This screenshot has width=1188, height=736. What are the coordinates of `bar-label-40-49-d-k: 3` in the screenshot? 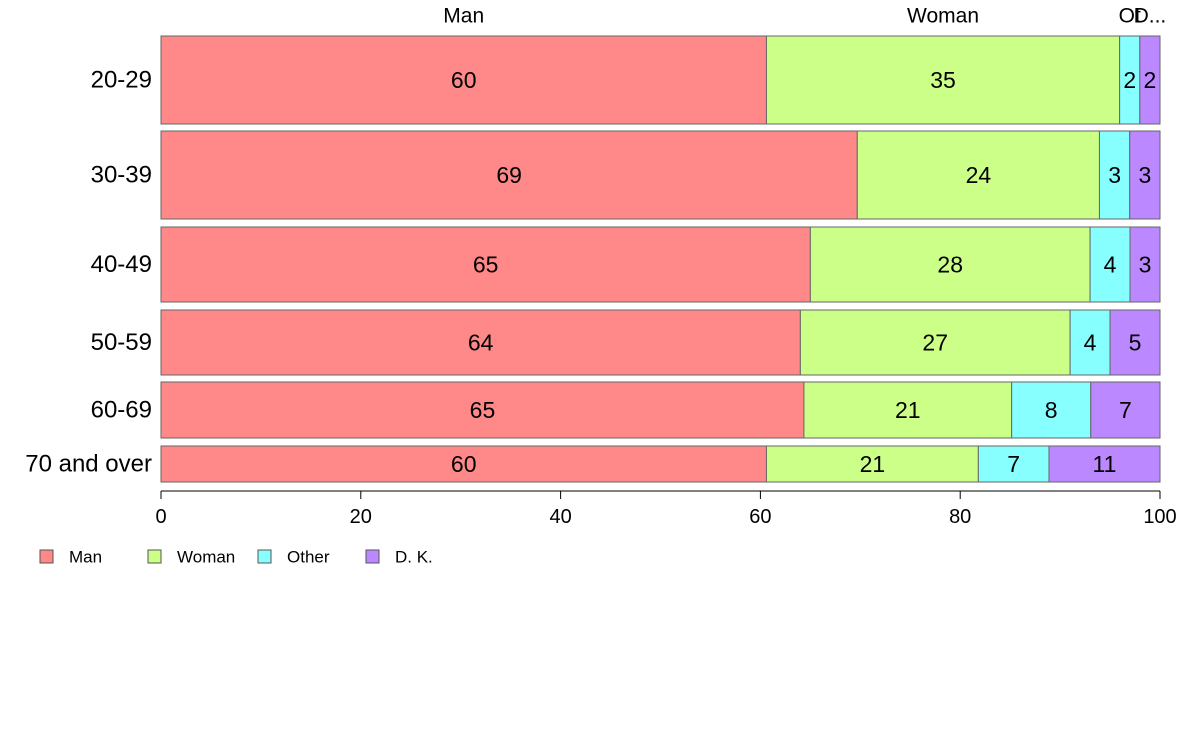 It's located at (1145, 265).